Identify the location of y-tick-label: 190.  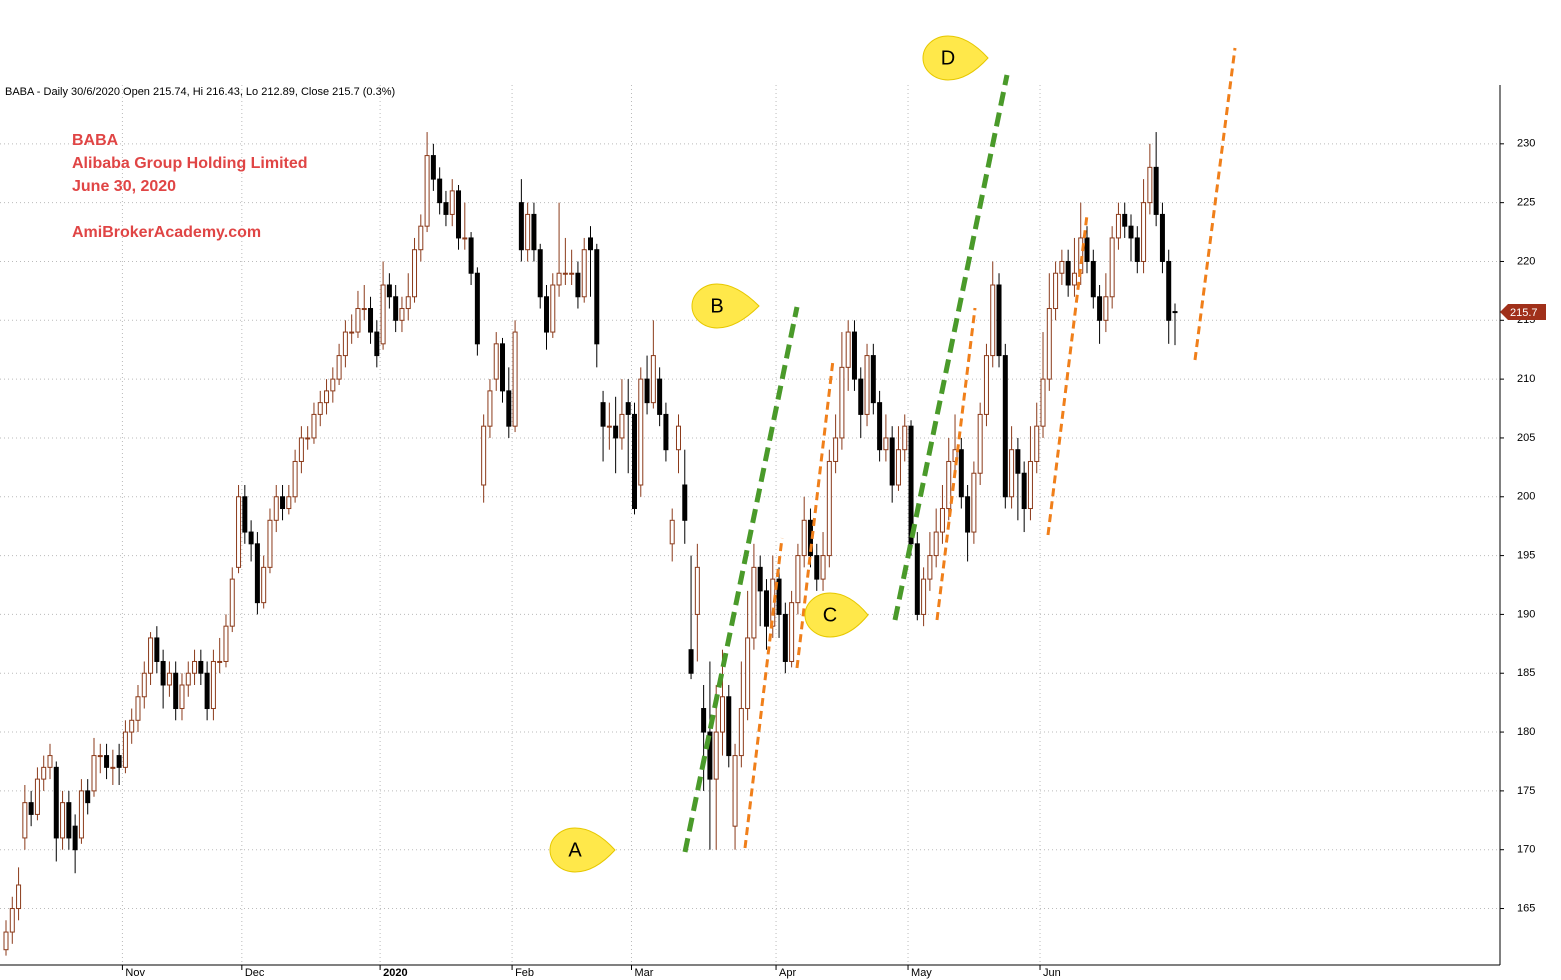
(1526, 614).